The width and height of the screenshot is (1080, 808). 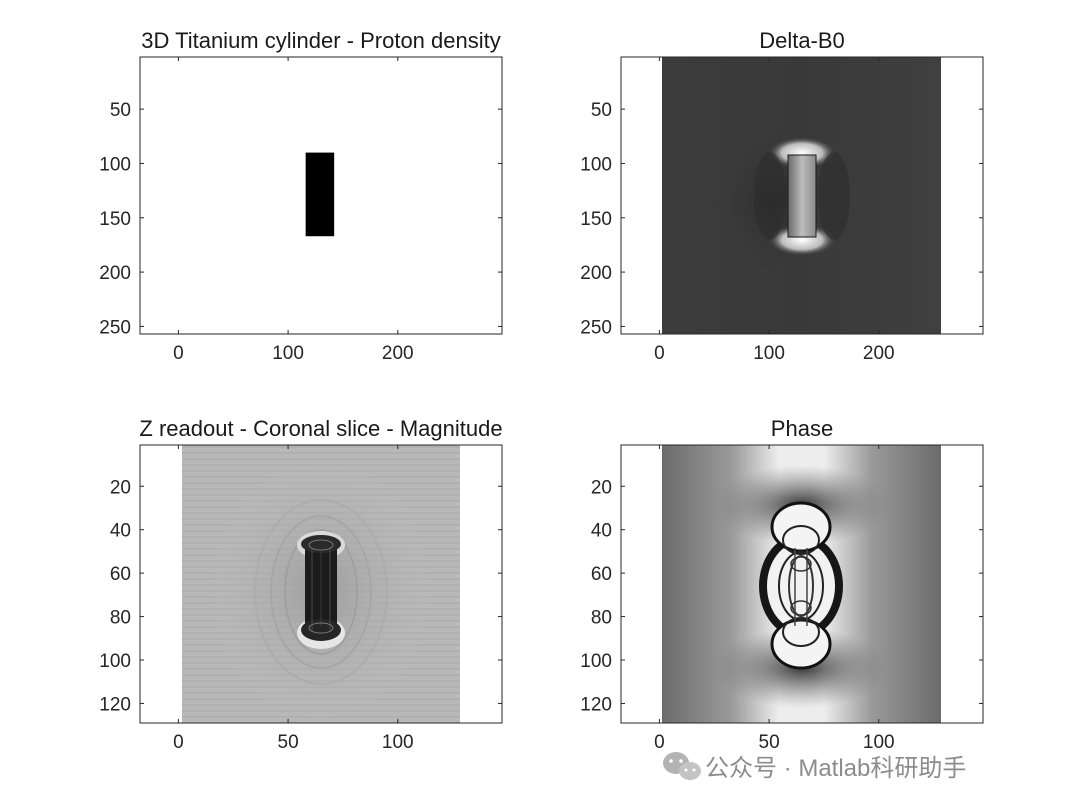 I want to click on dipole-lobe-top, so click(x=802, y=153).